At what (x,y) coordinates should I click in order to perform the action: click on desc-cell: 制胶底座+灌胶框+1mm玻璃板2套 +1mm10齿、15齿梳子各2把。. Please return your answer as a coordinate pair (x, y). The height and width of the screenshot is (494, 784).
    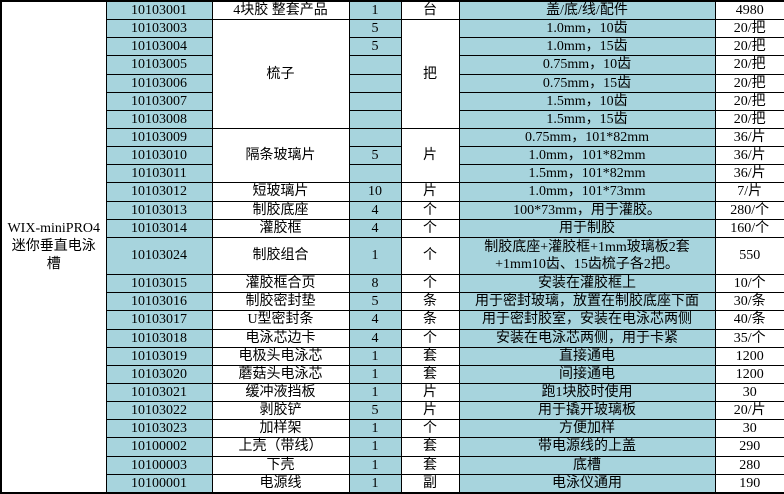
    Looking at the image, I should click on (587, 256).